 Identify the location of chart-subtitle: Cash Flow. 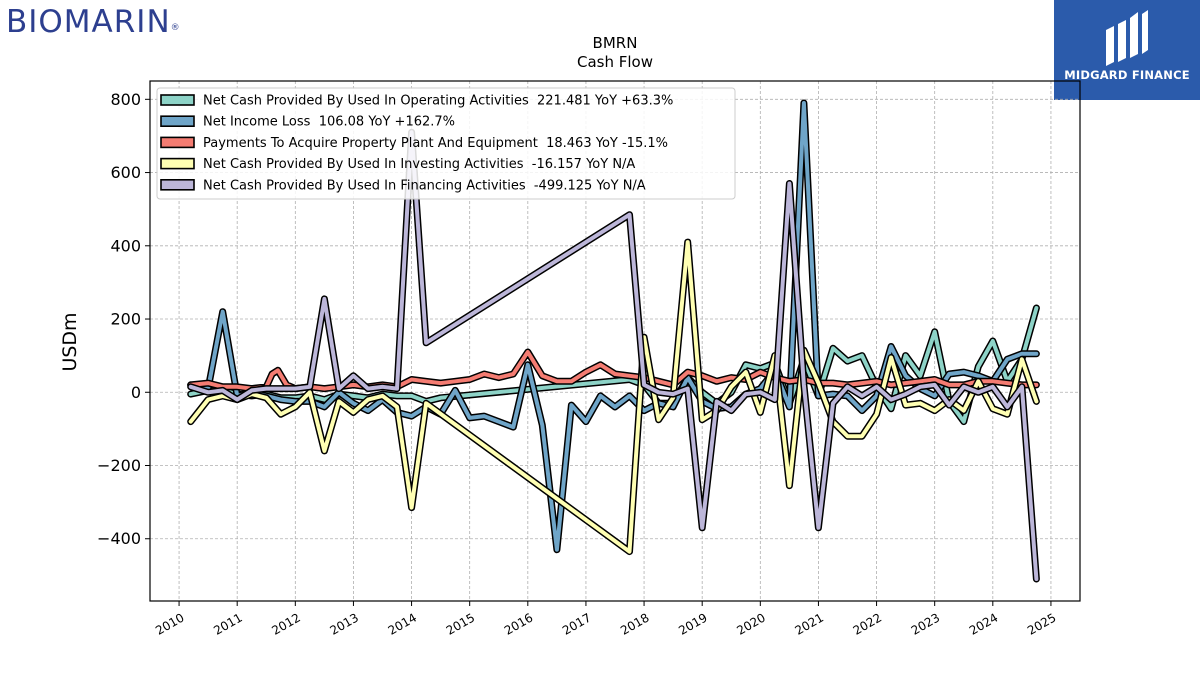
(615, 62).